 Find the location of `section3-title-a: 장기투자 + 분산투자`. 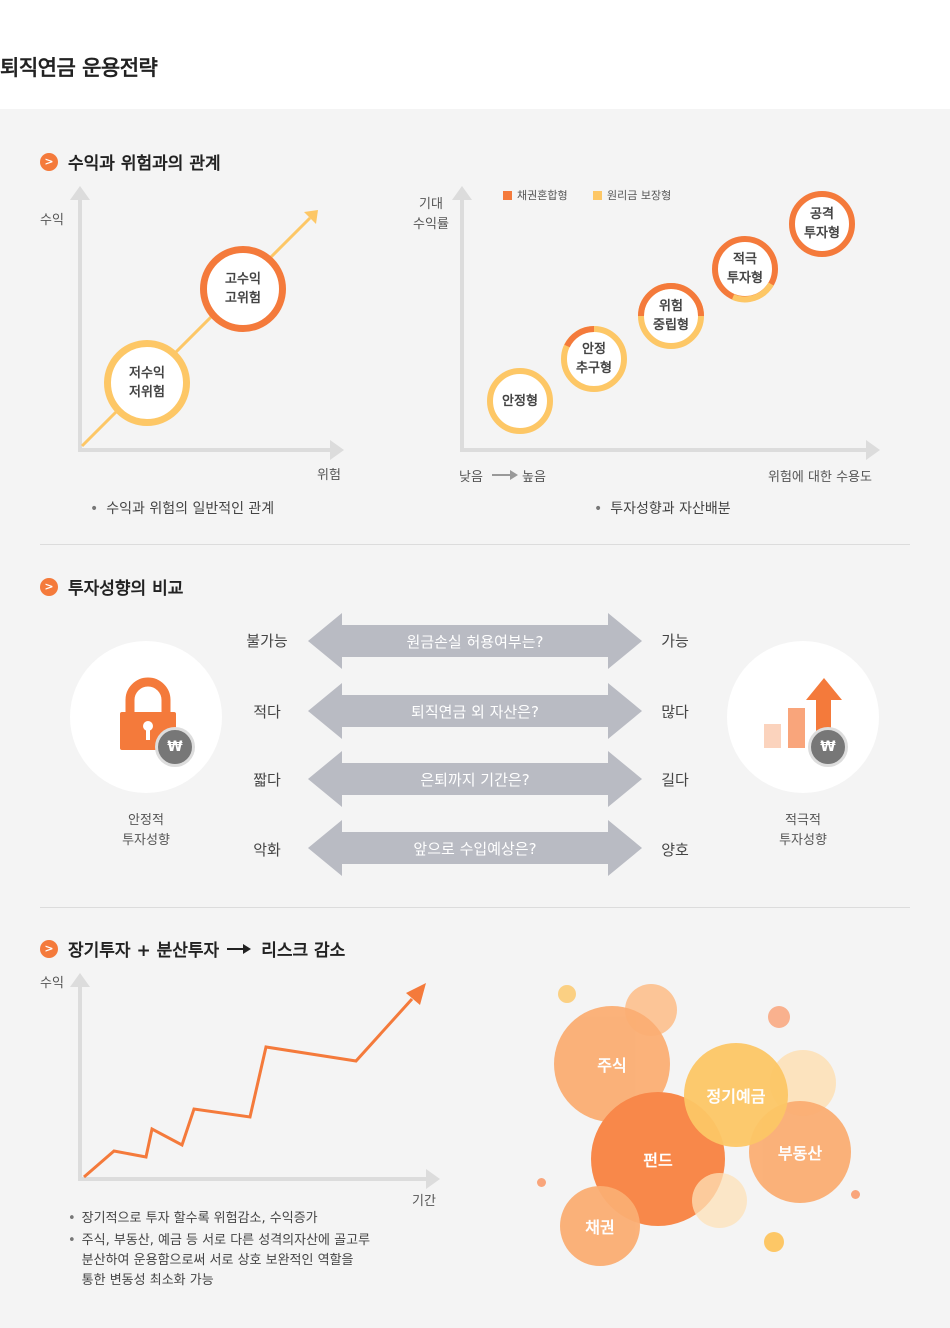

section3-title-a: 장기투자 + 분산투자 is located at coordinates (144, 951).